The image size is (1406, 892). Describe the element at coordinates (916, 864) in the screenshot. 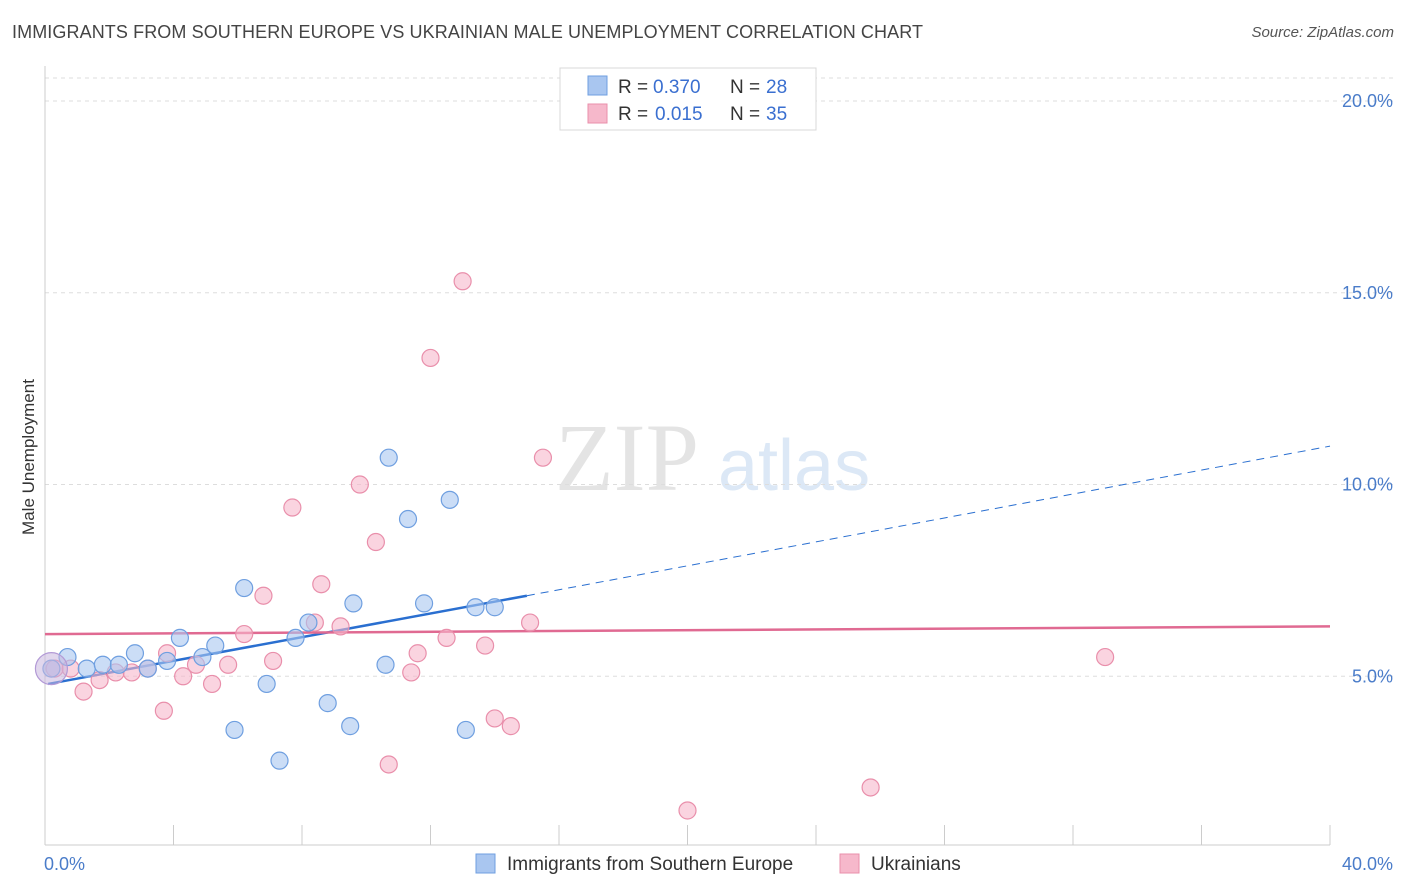

I see `bottom-legend-label-2: Ukrainians` at that location.